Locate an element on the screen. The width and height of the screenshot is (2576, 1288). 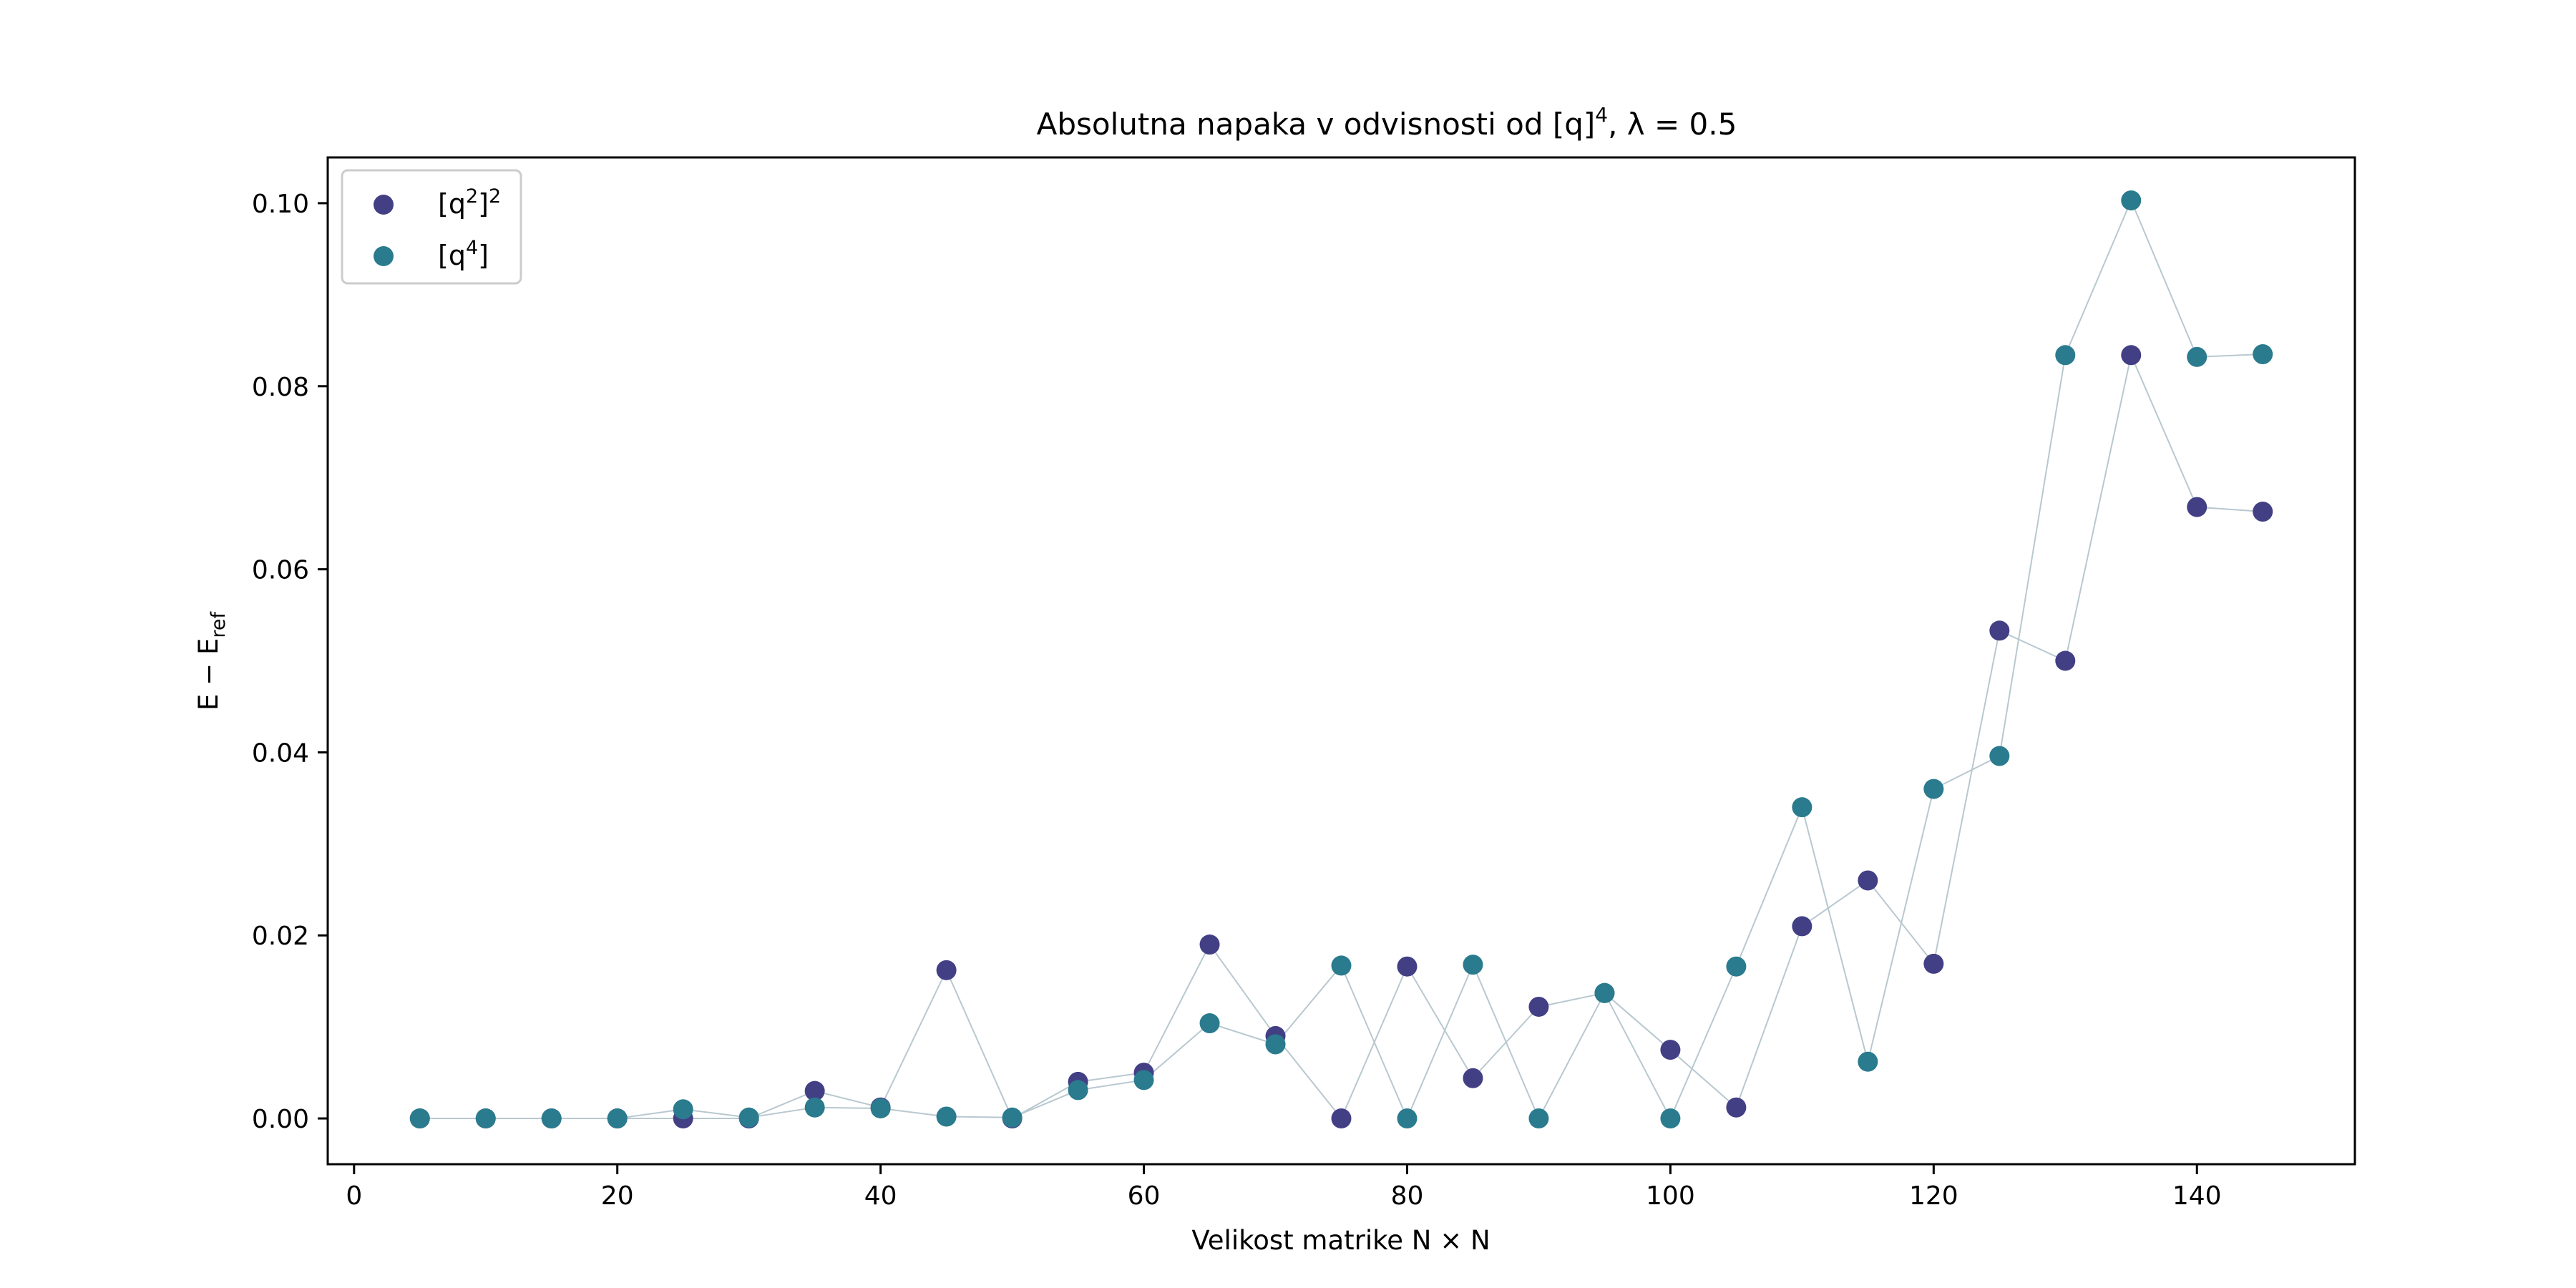
x-tick-label-0: 0 is located at coordinates (354, 1196).